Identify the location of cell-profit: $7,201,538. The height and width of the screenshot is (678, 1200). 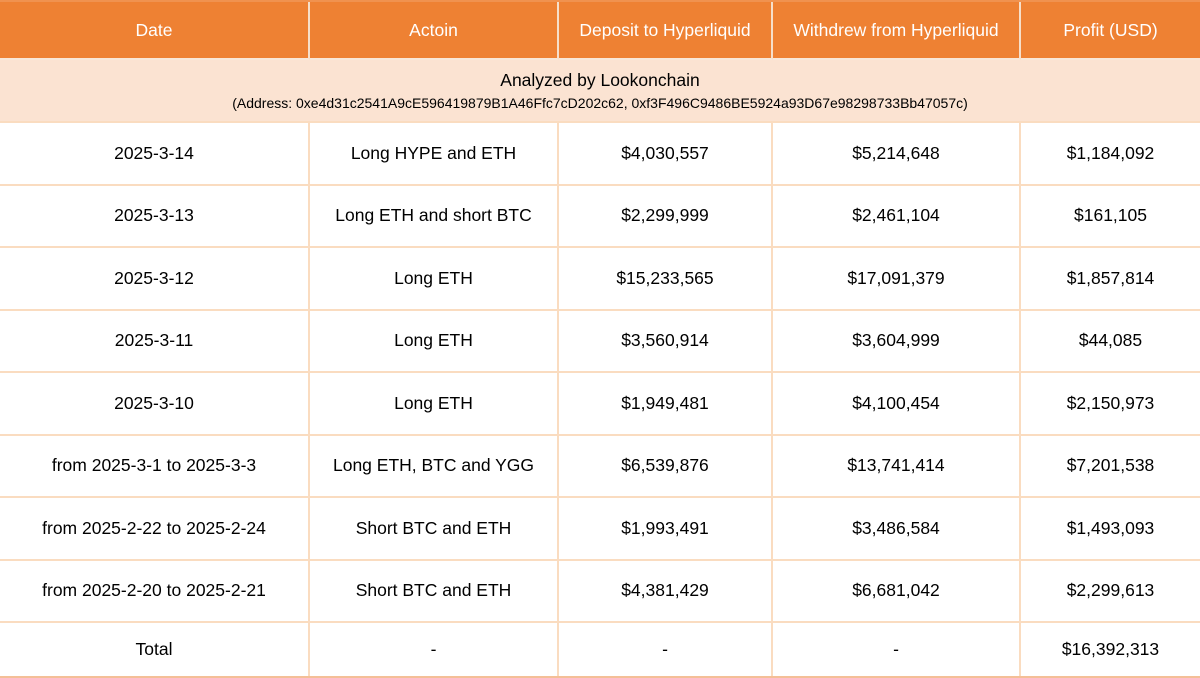
(1110, 467).